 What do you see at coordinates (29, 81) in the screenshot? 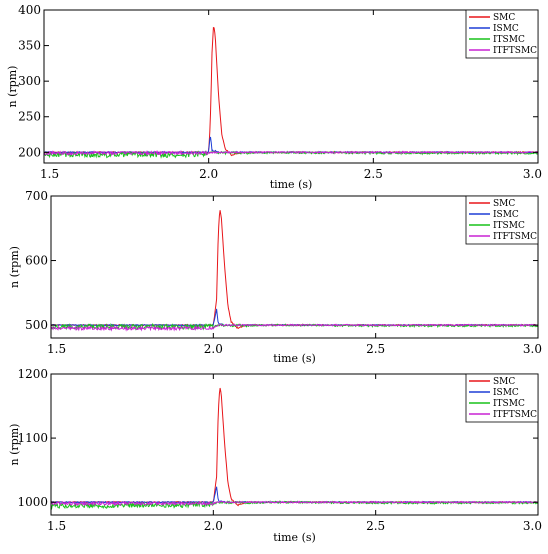
I see `y-tick-label: 300` at bounding box center [29, 81].